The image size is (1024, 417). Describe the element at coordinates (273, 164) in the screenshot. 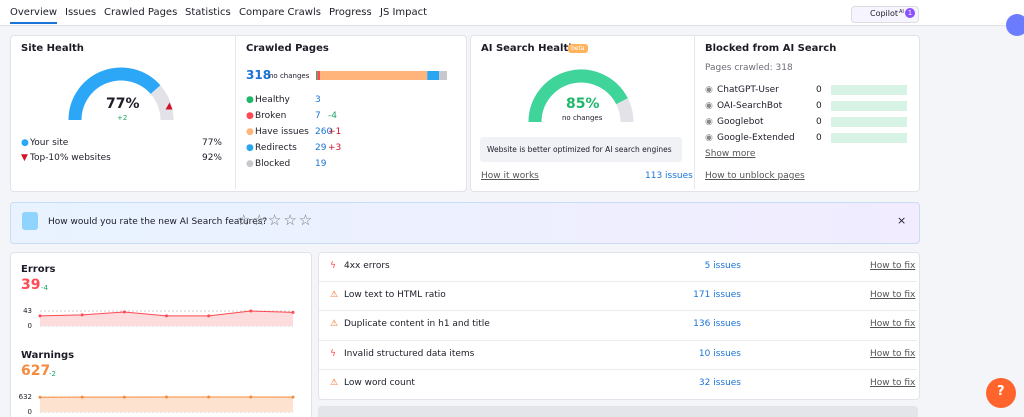

I see `status-label: Blocked` at that location.